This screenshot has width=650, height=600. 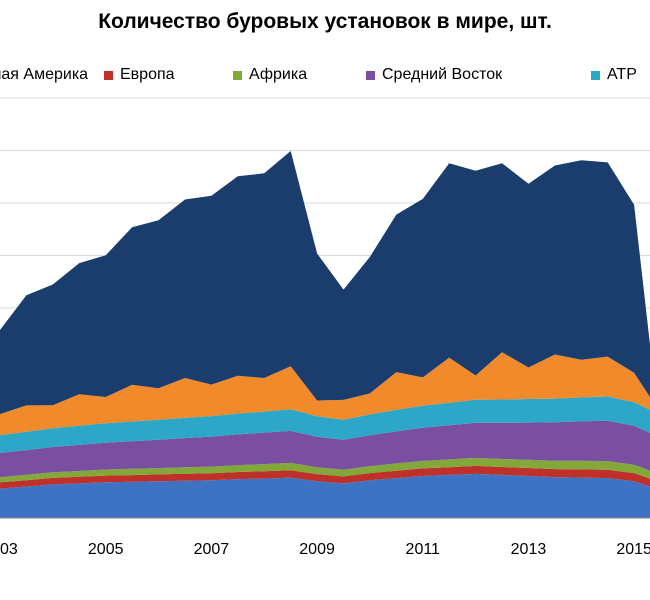 I want to click on x-tick-label: 2011, so click(x=423, y=549).